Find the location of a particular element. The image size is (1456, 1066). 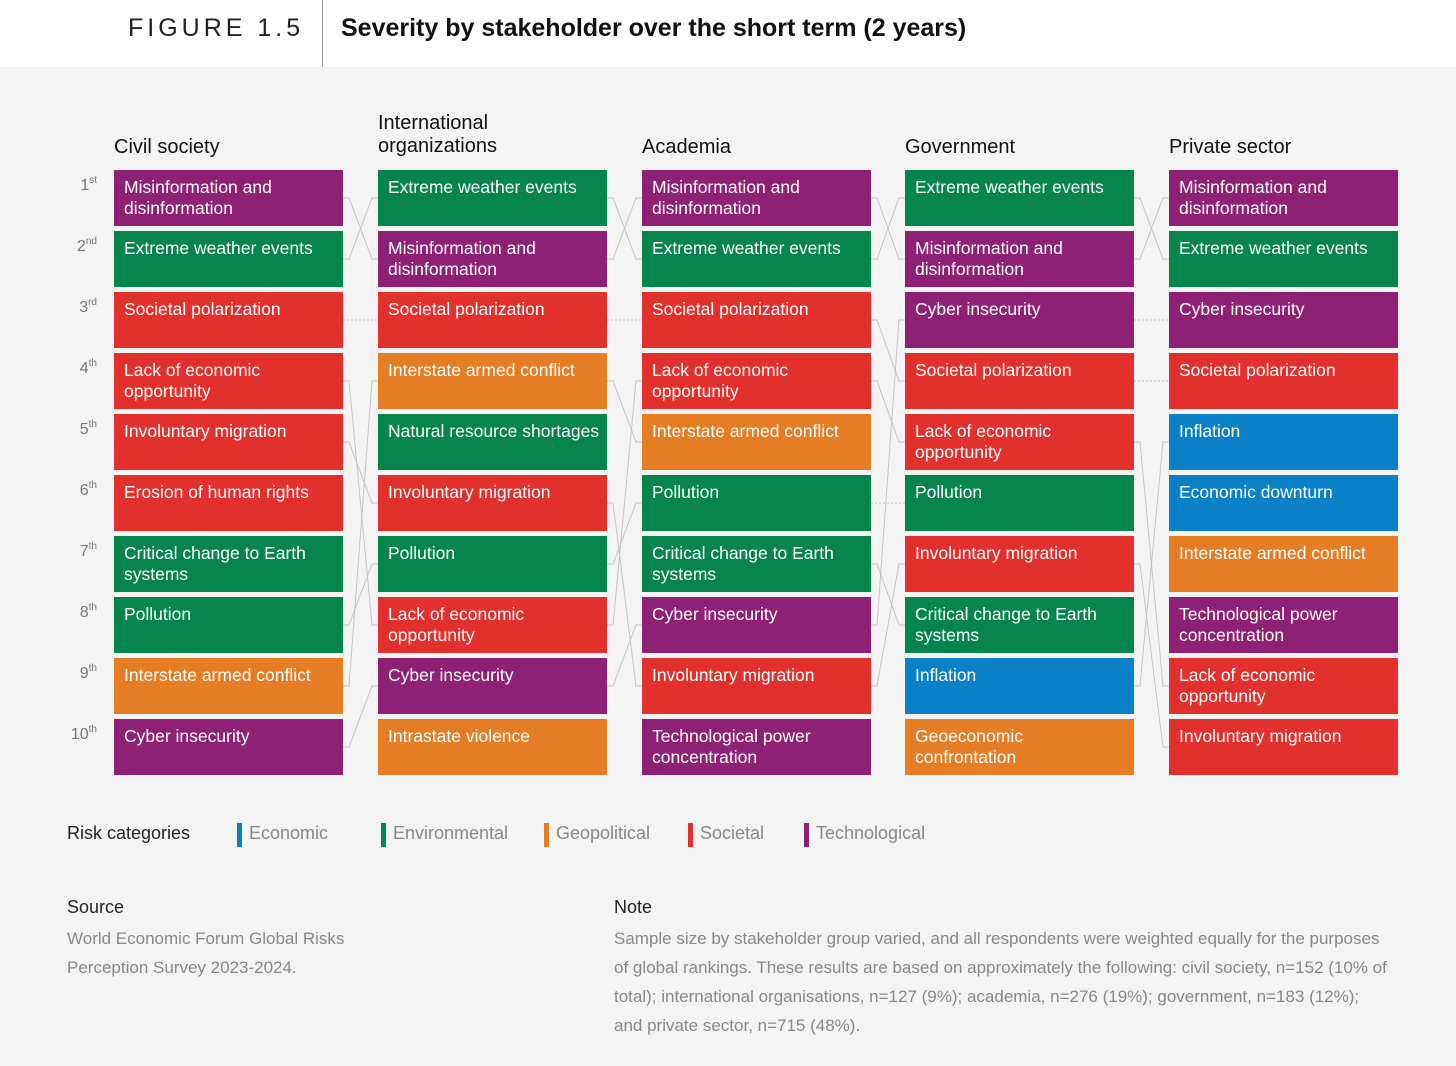

legend-label: Technological is located at coordinates (871, 833).